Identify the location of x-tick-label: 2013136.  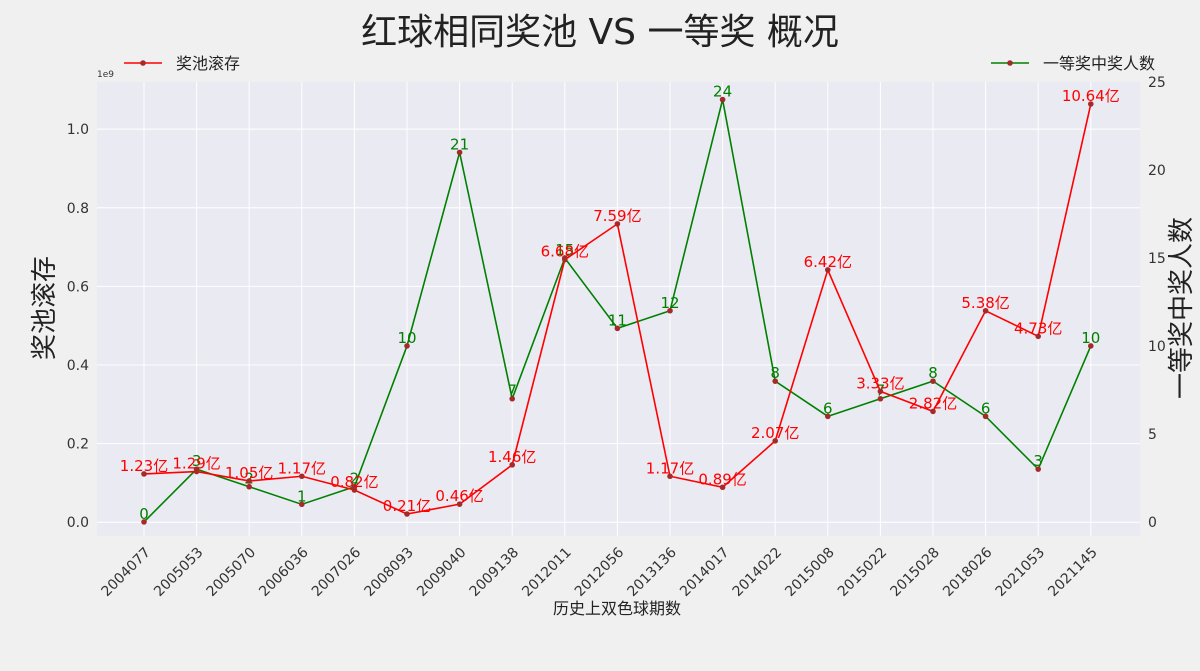
(651, 572).